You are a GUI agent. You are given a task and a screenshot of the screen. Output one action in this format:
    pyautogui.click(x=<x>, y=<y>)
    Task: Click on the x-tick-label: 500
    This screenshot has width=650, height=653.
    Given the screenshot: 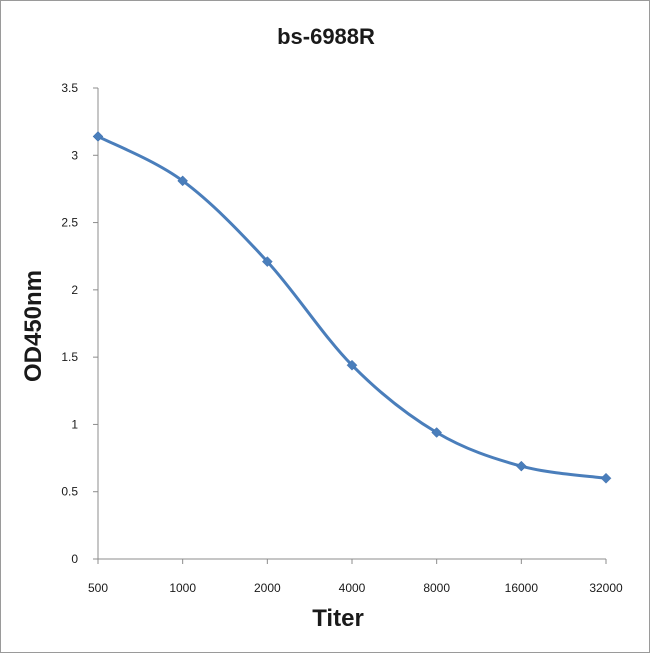 What is the action you would take?
    pyautogui.click(x=98, y=588)
    